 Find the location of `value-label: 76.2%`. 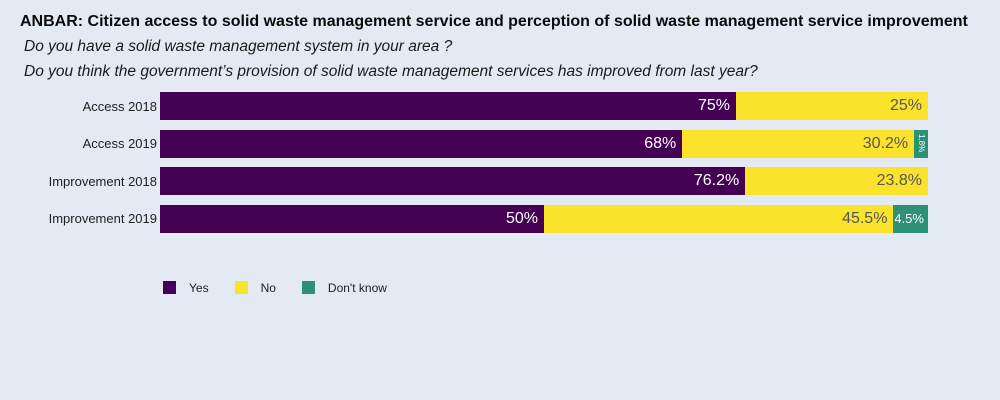

value-label: 76.2% is located at coordinates (716, 180).